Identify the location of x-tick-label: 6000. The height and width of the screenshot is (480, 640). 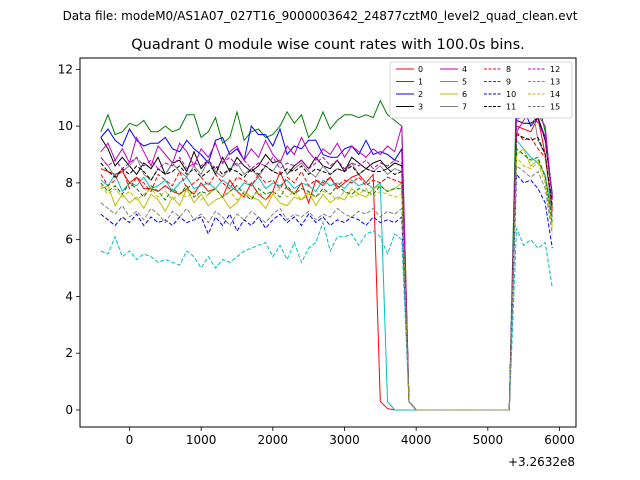
(559, 440).